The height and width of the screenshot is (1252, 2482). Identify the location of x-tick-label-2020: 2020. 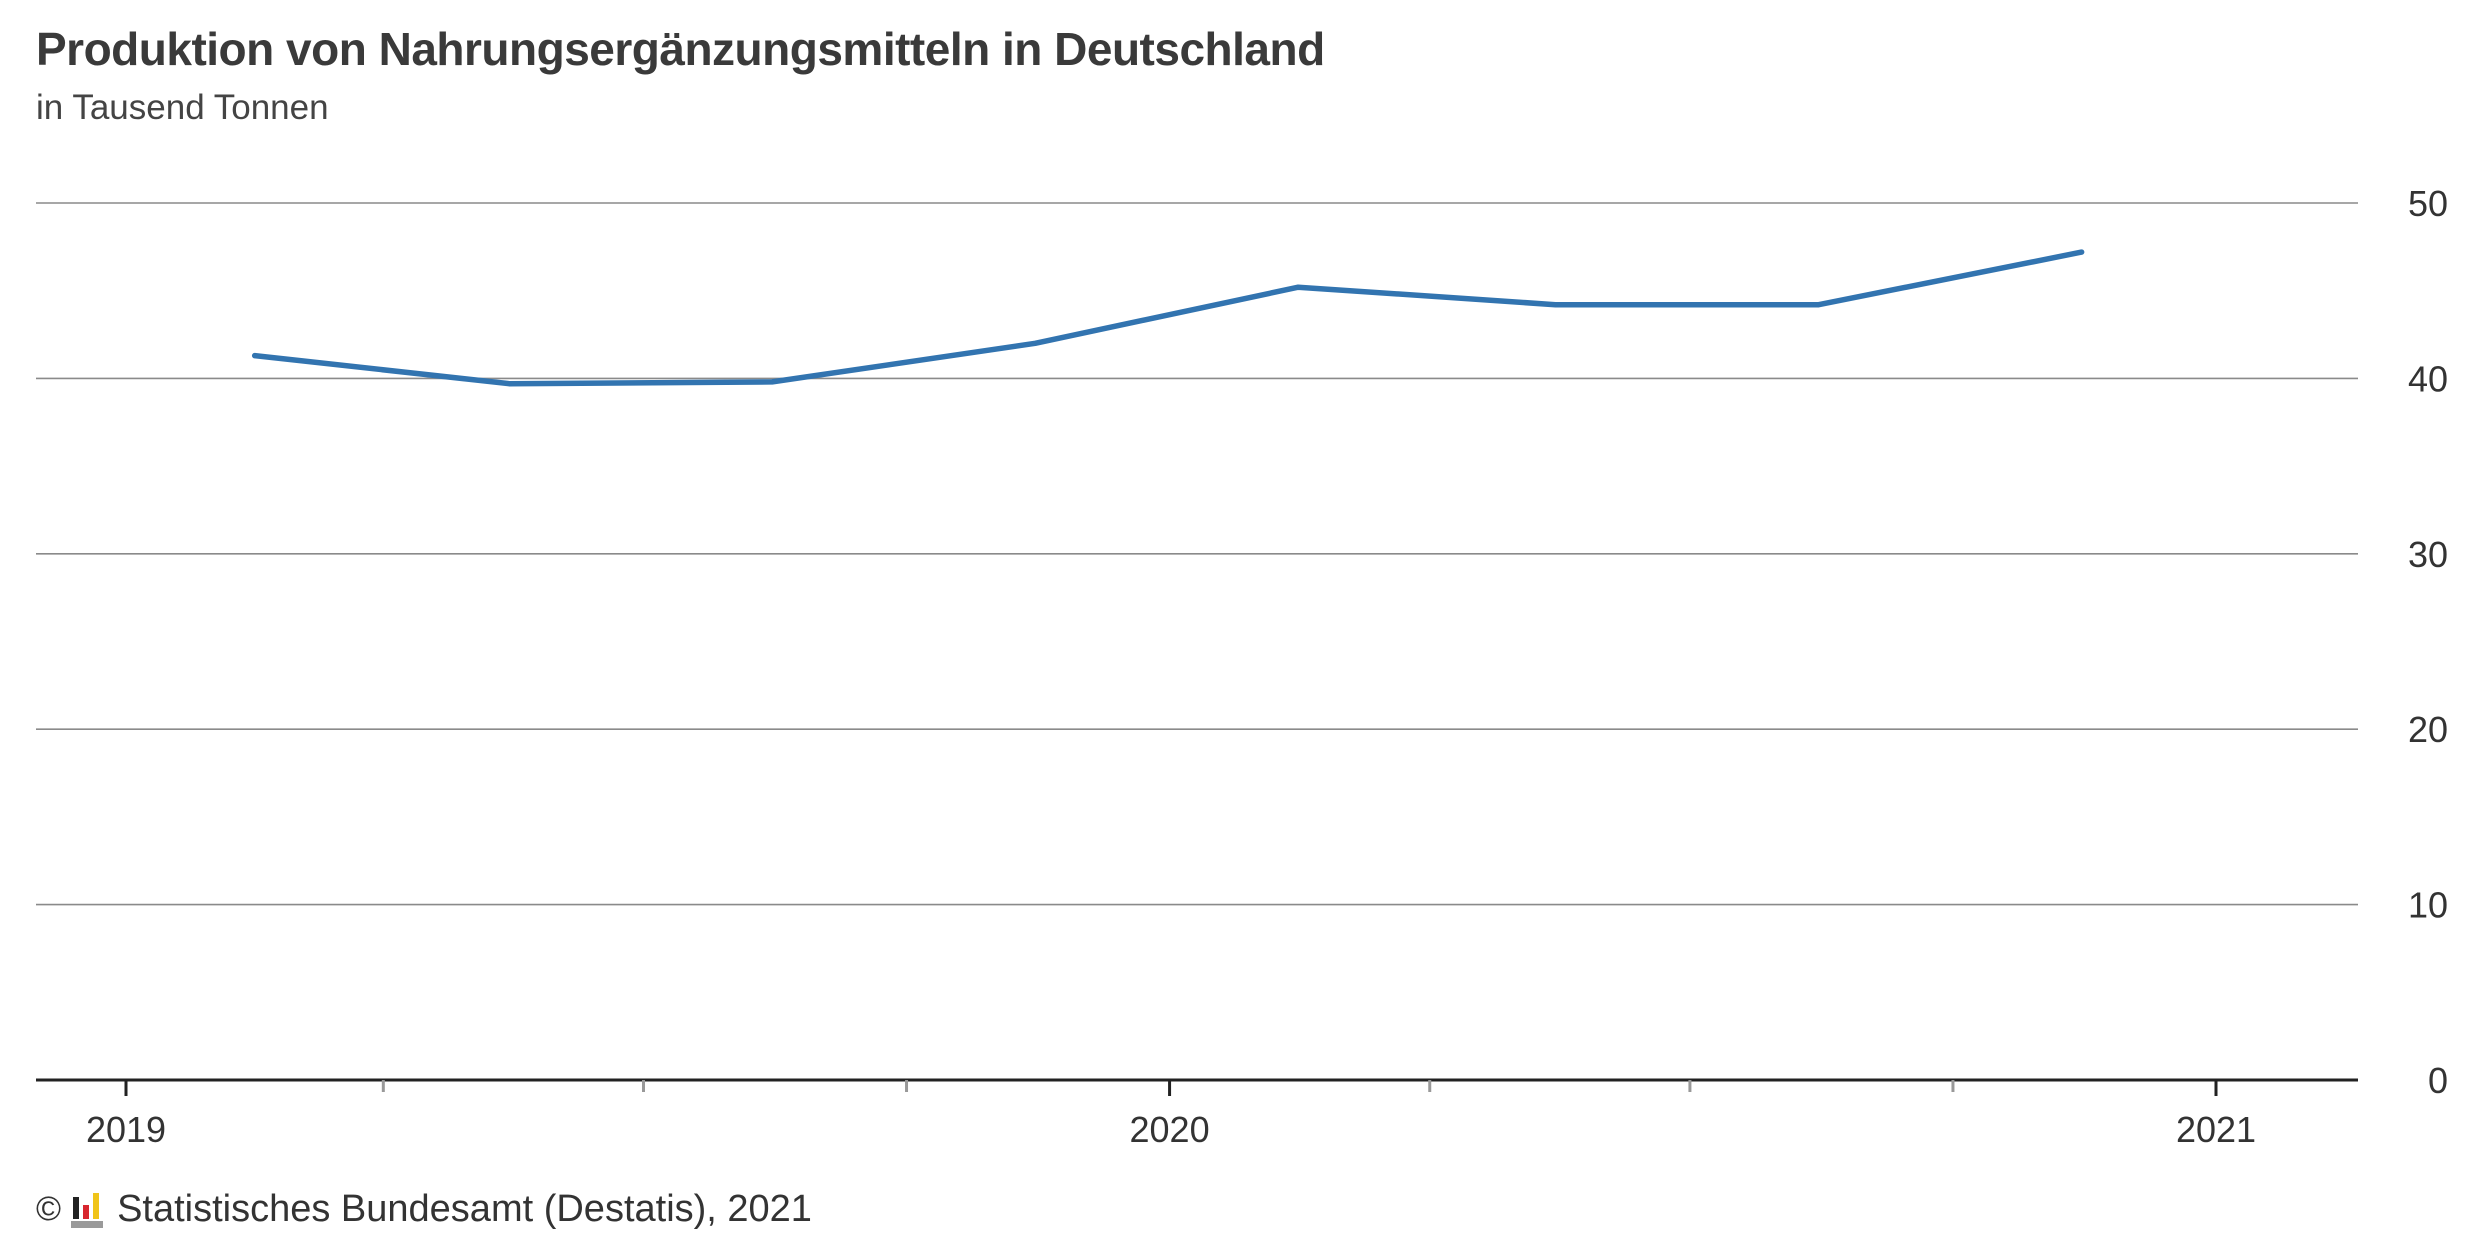
(1170, 1129).